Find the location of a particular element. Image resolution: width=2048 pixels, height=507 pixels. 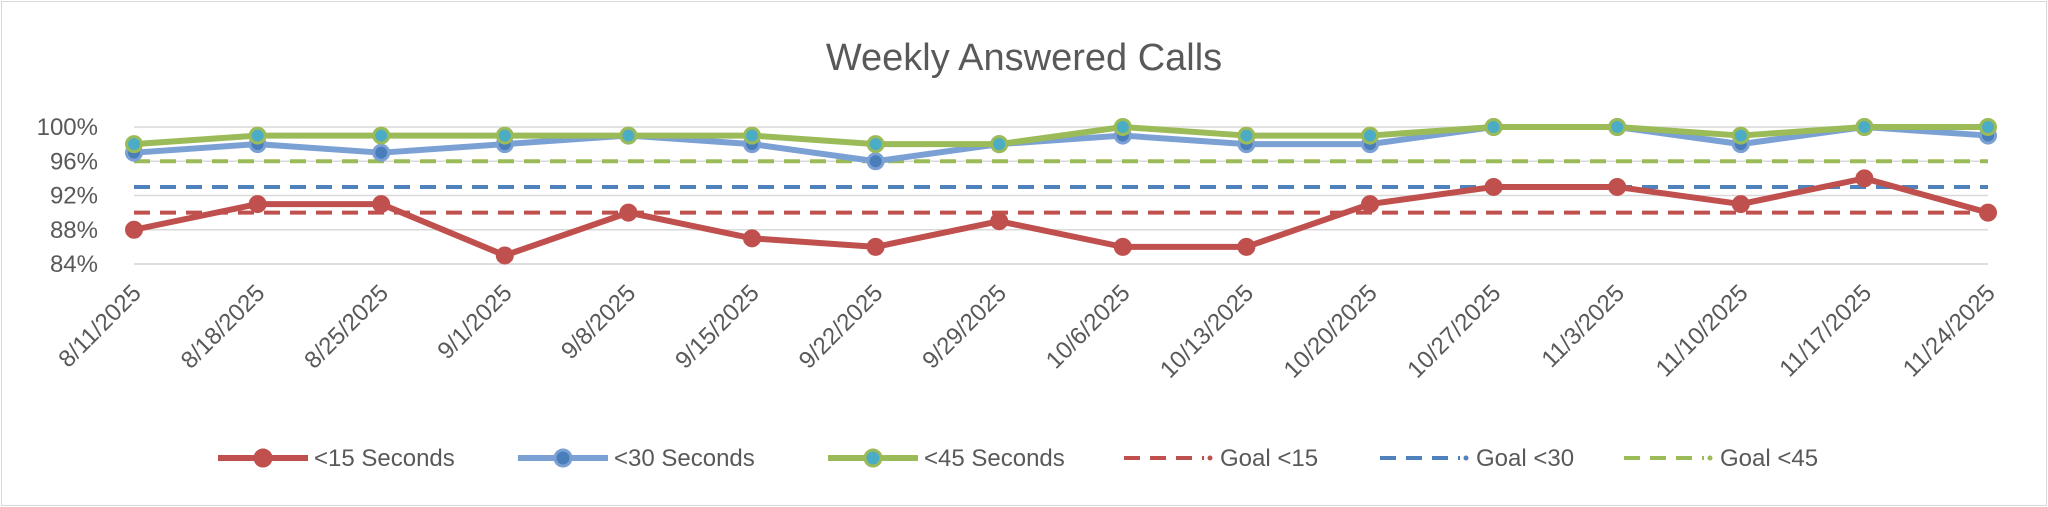

x-tick-label: 8/18/2025 is located at coordinates (223, 327).